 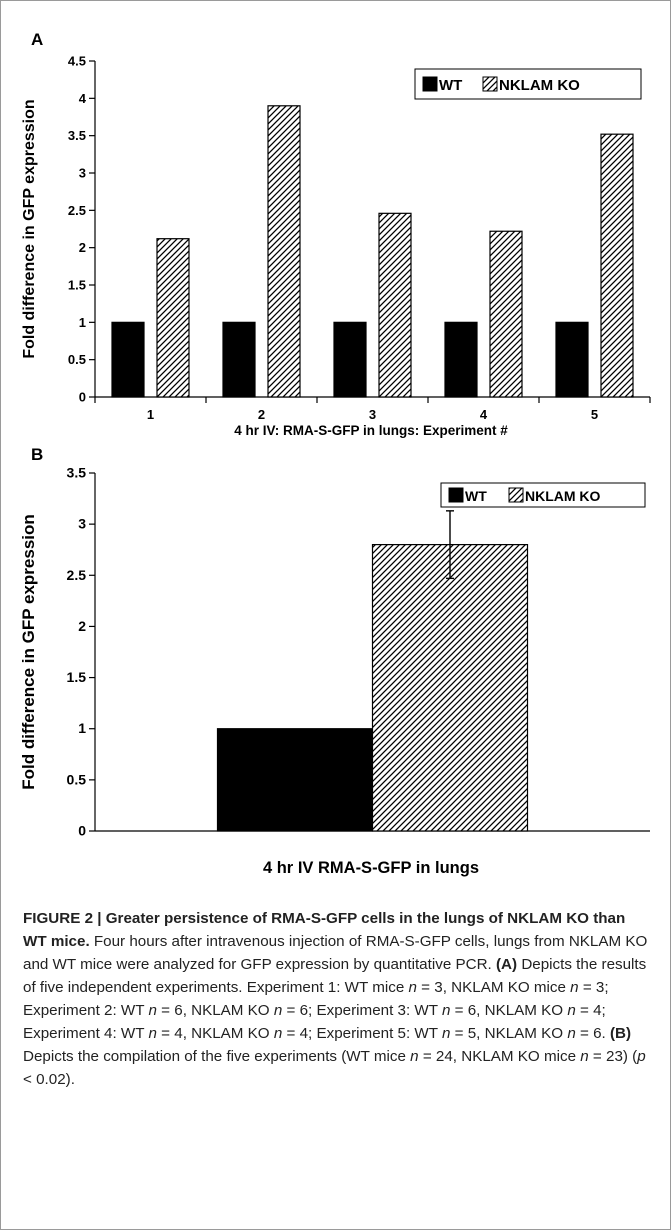 I want to click on x-tick-label: 3, so click(x=372, y=414).